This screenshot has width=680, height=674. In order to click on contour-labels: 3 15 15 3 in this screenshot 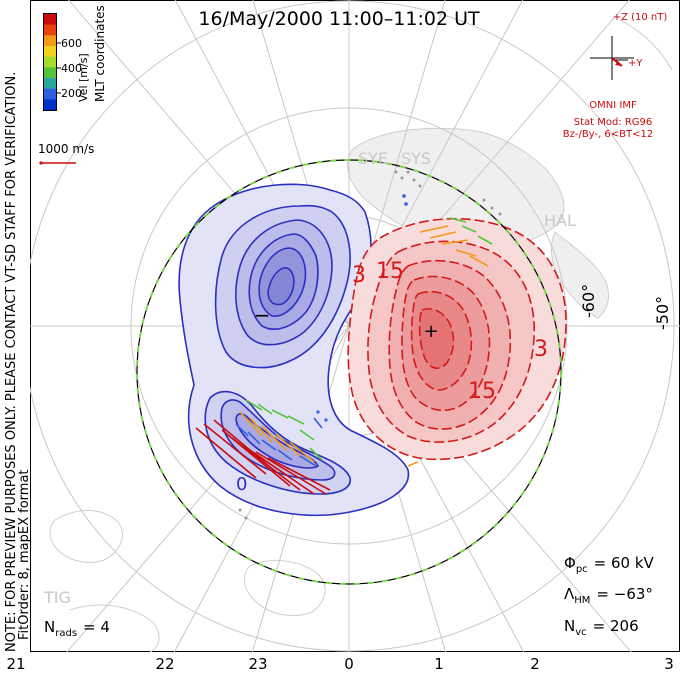, I will do `click(450, 331)`.